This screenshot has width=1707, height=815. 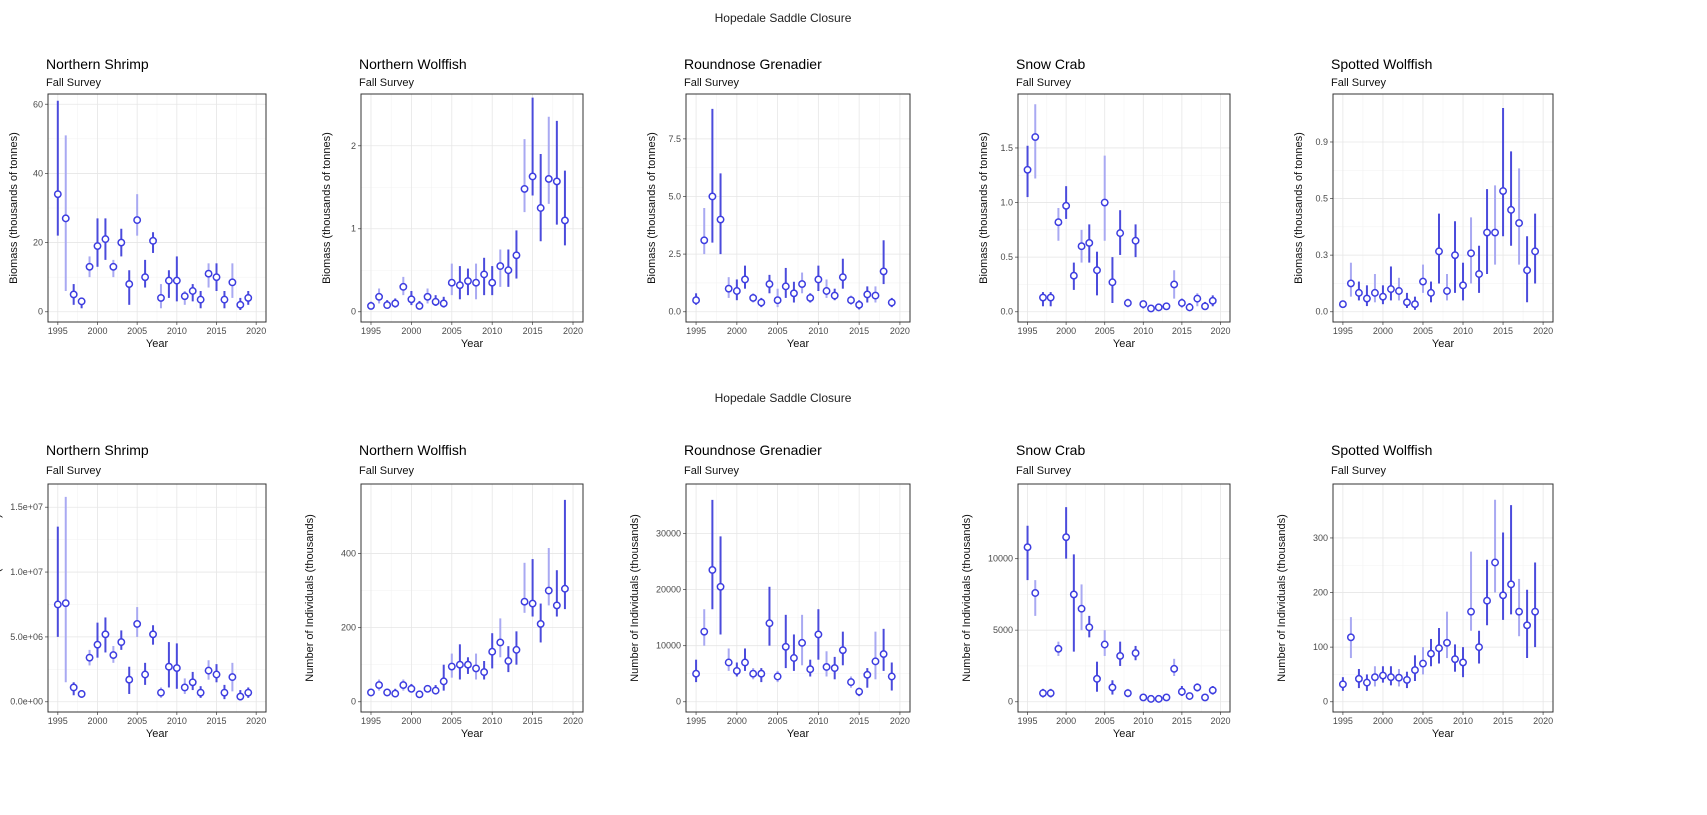 What do you see at coordinates (783, 398) in the screenshot?
I see `row-title-abundance: Hopedale Saddle Closure` at bounding box center [783, 398].